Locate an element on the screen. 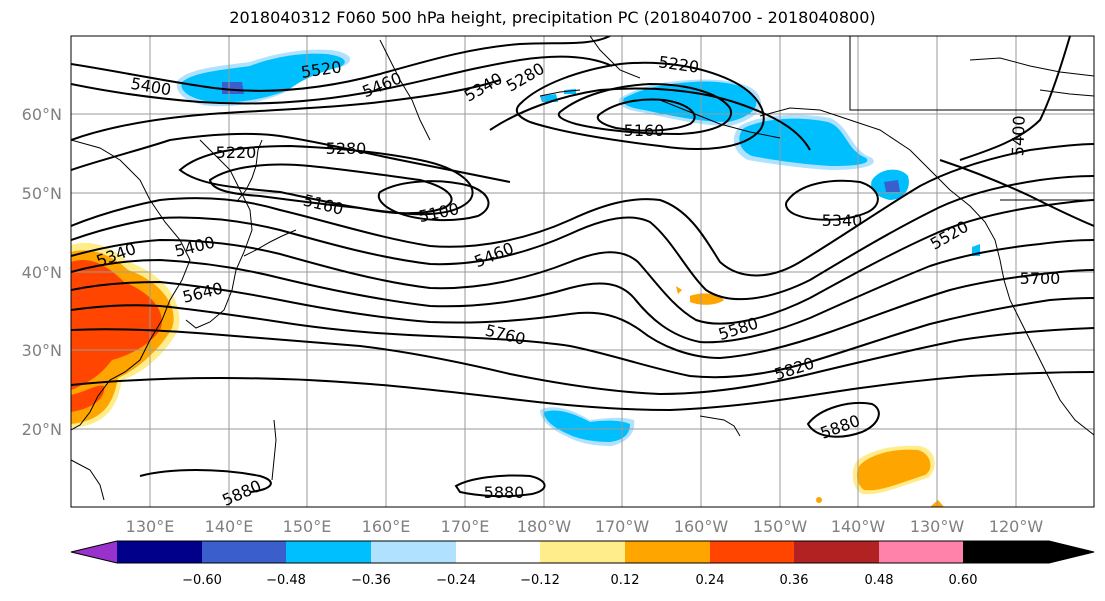 The height and width of the screenshot is (601, 1105). contour-label: 5400 is located at coordinates (1018, 135).